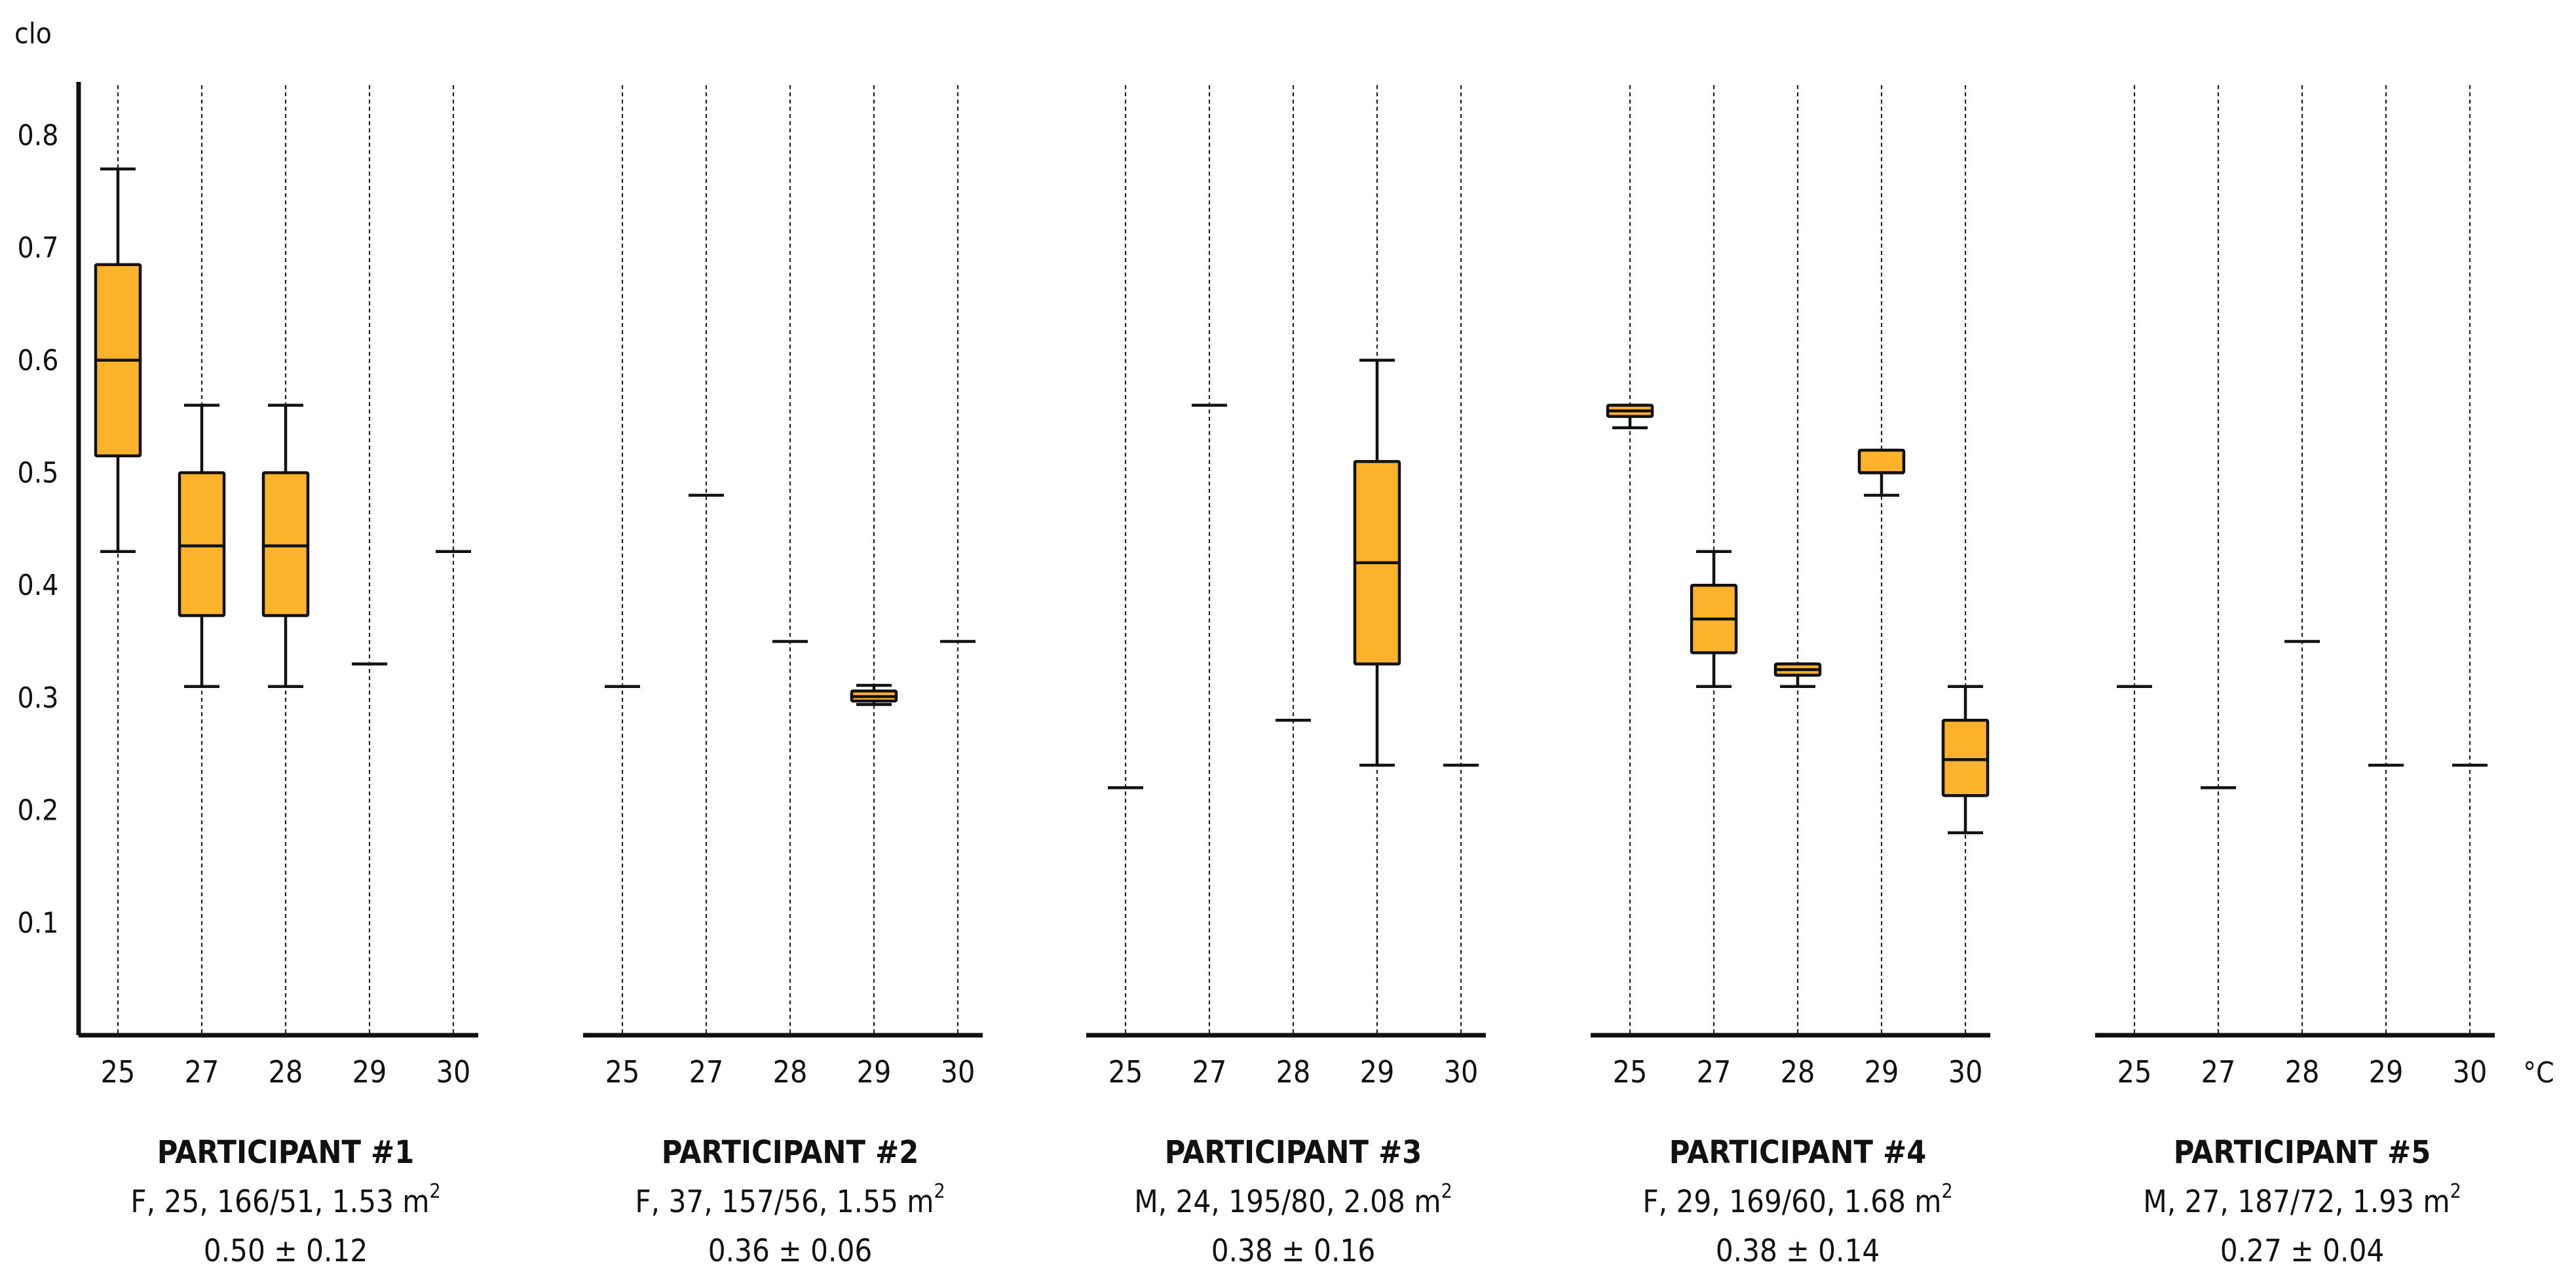 Image resolution: width=2576 pixels, height=1277 pixels. Describe the element at coordinates (38, 248) in the screenshot. I see `y-tick-label: 0.7` at that location.